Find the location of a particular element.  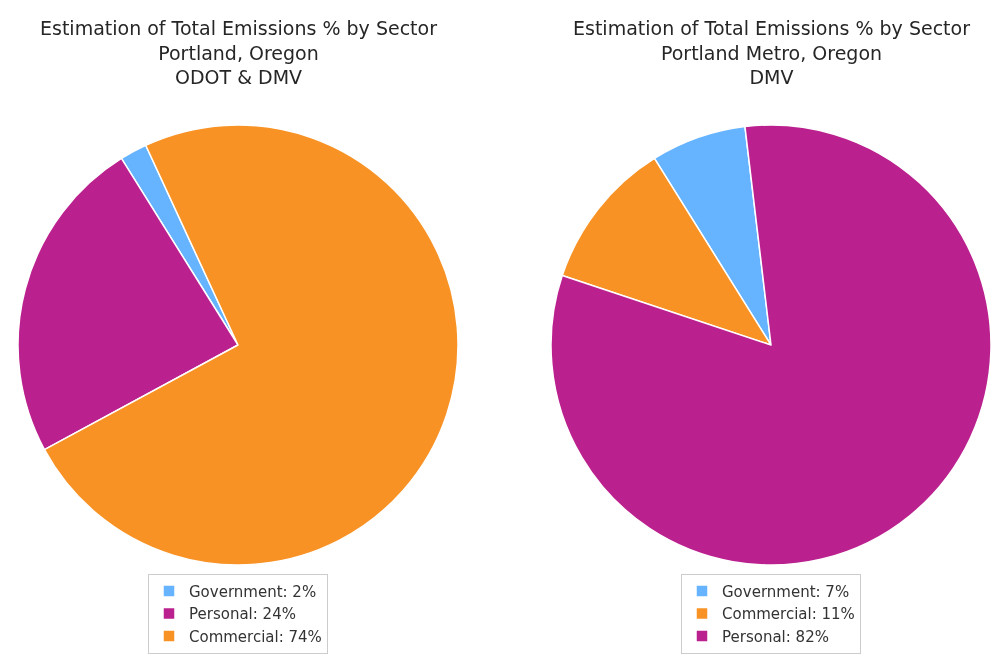

chart-title: Estimation of Total Emissions % by Sector Portland Metro, Oregon DMV is located at coordinates (772, 53).